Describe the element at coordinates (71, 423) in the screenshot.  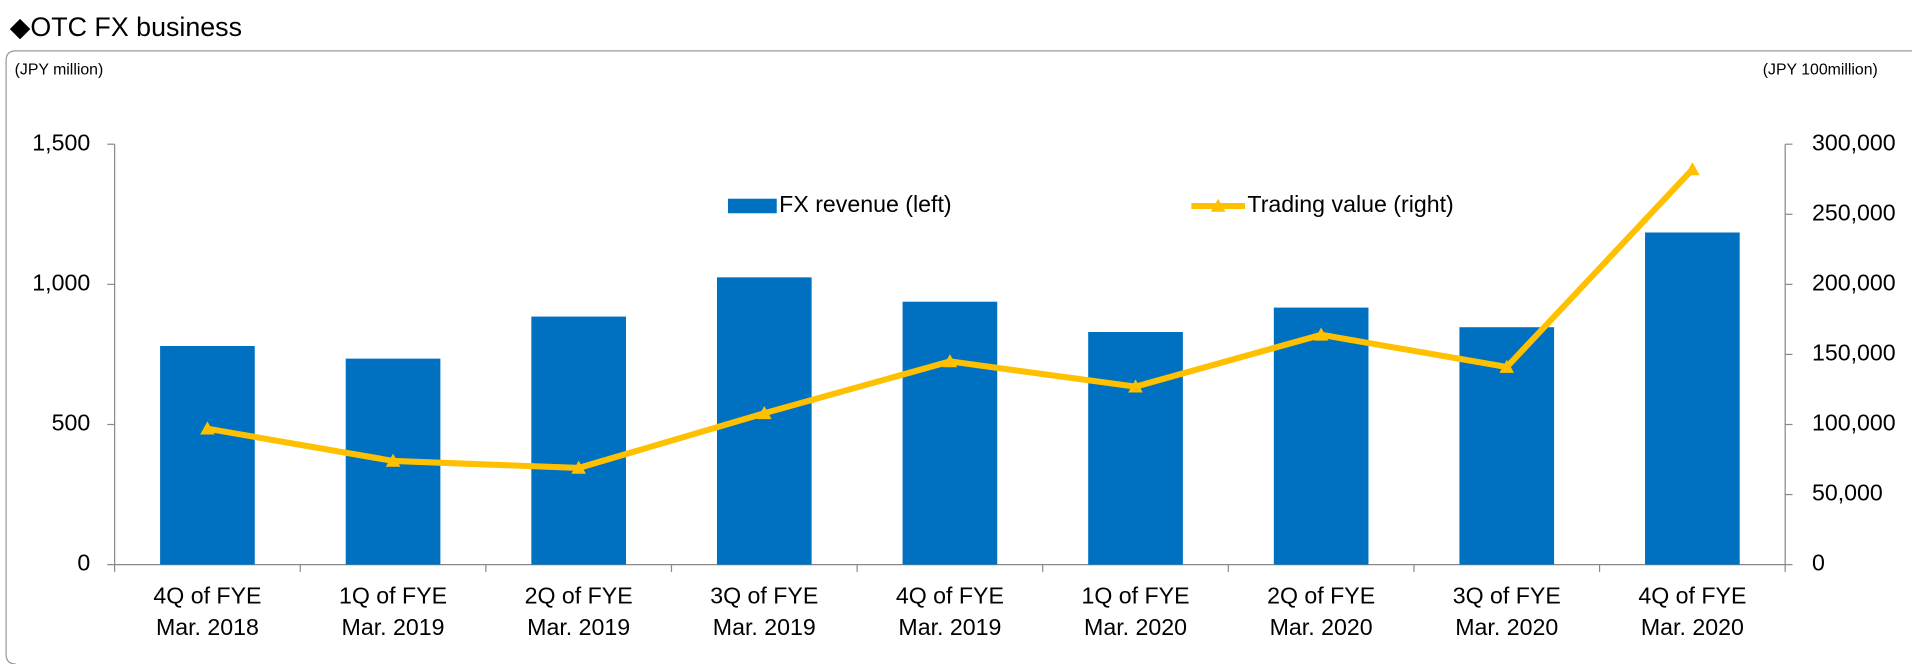
I see `y-tick-label: 500` at that location.